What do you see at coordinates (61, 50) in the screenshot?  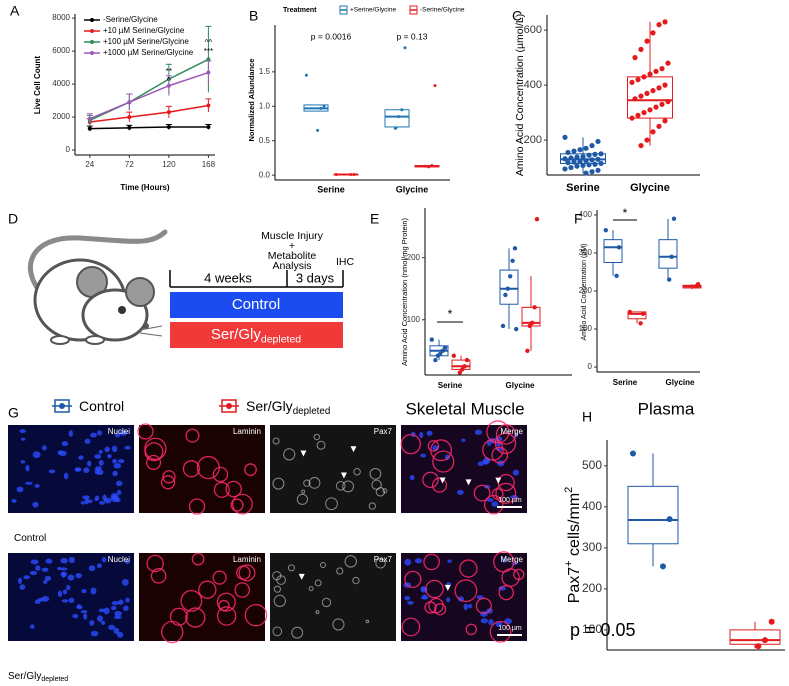 I see `y-tick-label: 6000` at bounding box center [61, 50].